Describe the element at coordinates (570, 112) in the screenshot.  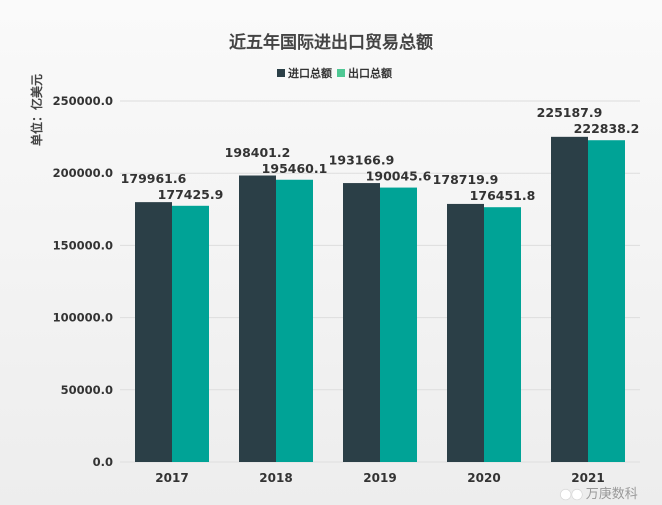
I see `data-label: 225187.9` at that location.